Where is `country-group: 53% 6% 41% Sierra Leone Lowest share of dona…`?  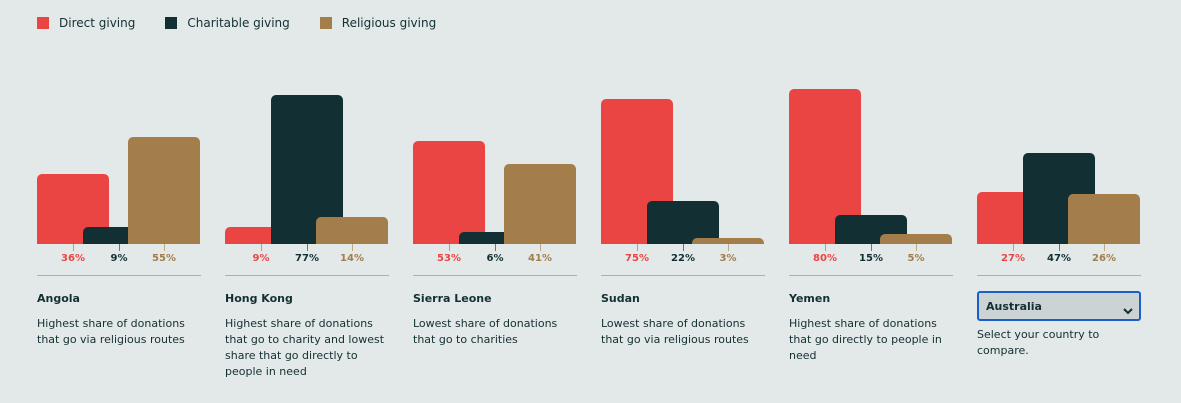
country-group: 53% 6% 41% Sierra Leone Lowest share of dona… is located at coordinates (495, 201).